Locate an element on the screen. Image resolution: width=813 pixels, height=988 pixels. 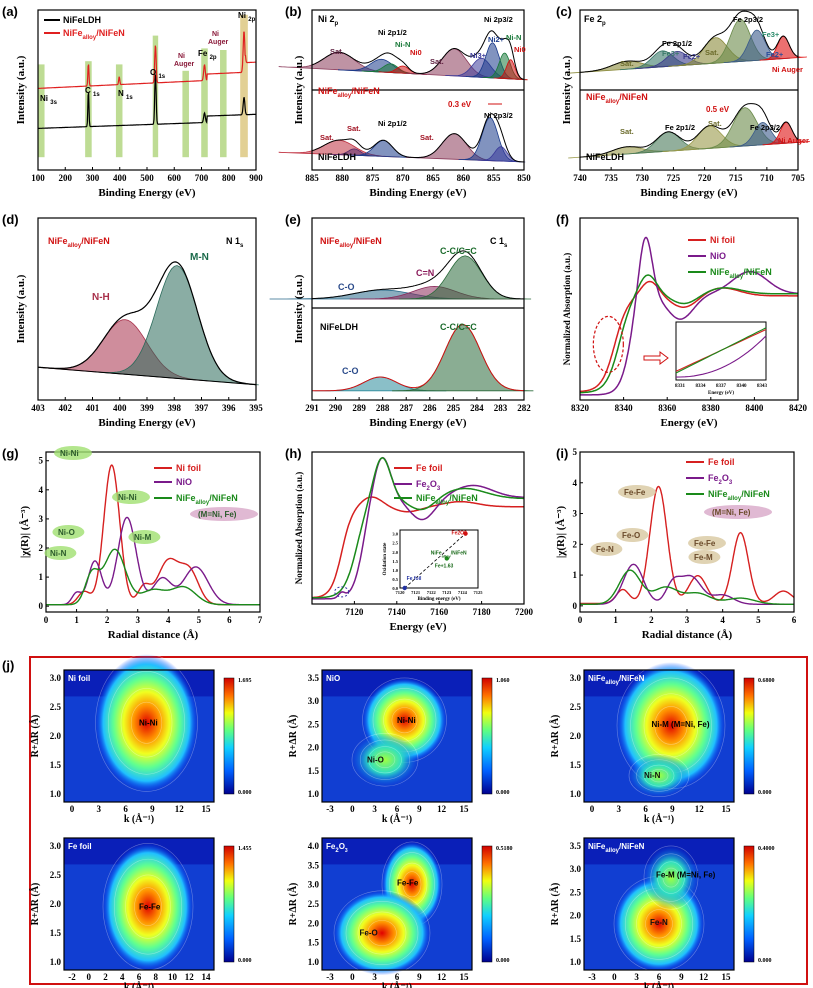
ni2p-shift-label: 0.3 eV is located at coordinates (460, 104).